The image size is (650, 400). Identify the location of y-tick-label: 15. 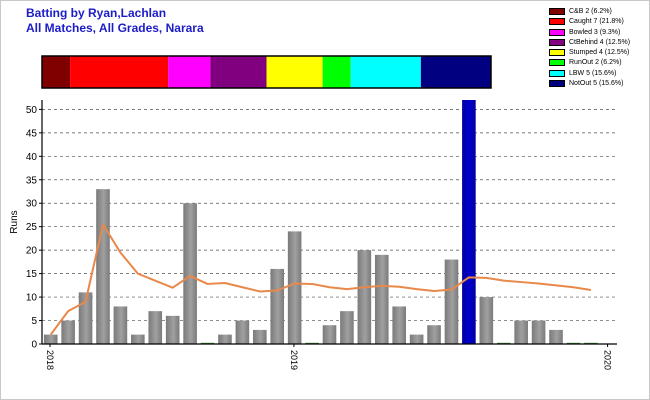
(32, 274).